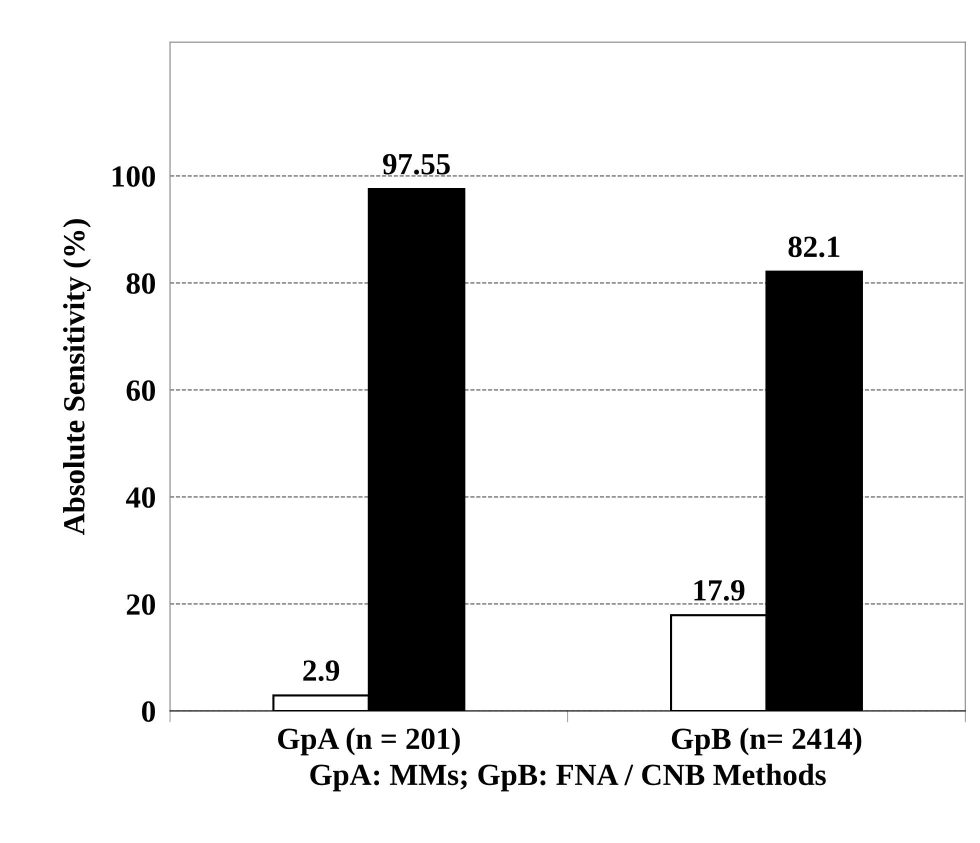 The width and height of the screenshot is (980, 843). What do you see at coordinates (133, 176) in the screenshot?
I see `y-tick-label: 100` at bounding box center [133, 176].